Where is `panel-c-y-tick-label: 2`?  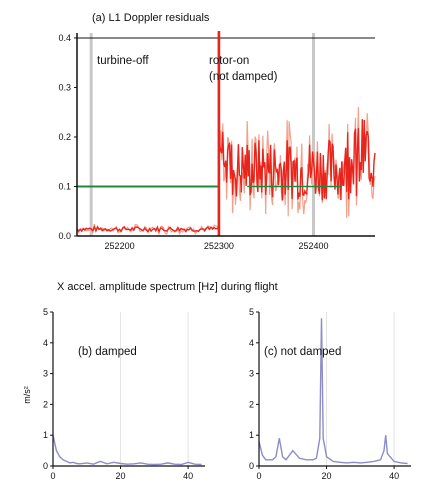 panel-c-y-tick-label: 2 is located at coordinates (251, 404).